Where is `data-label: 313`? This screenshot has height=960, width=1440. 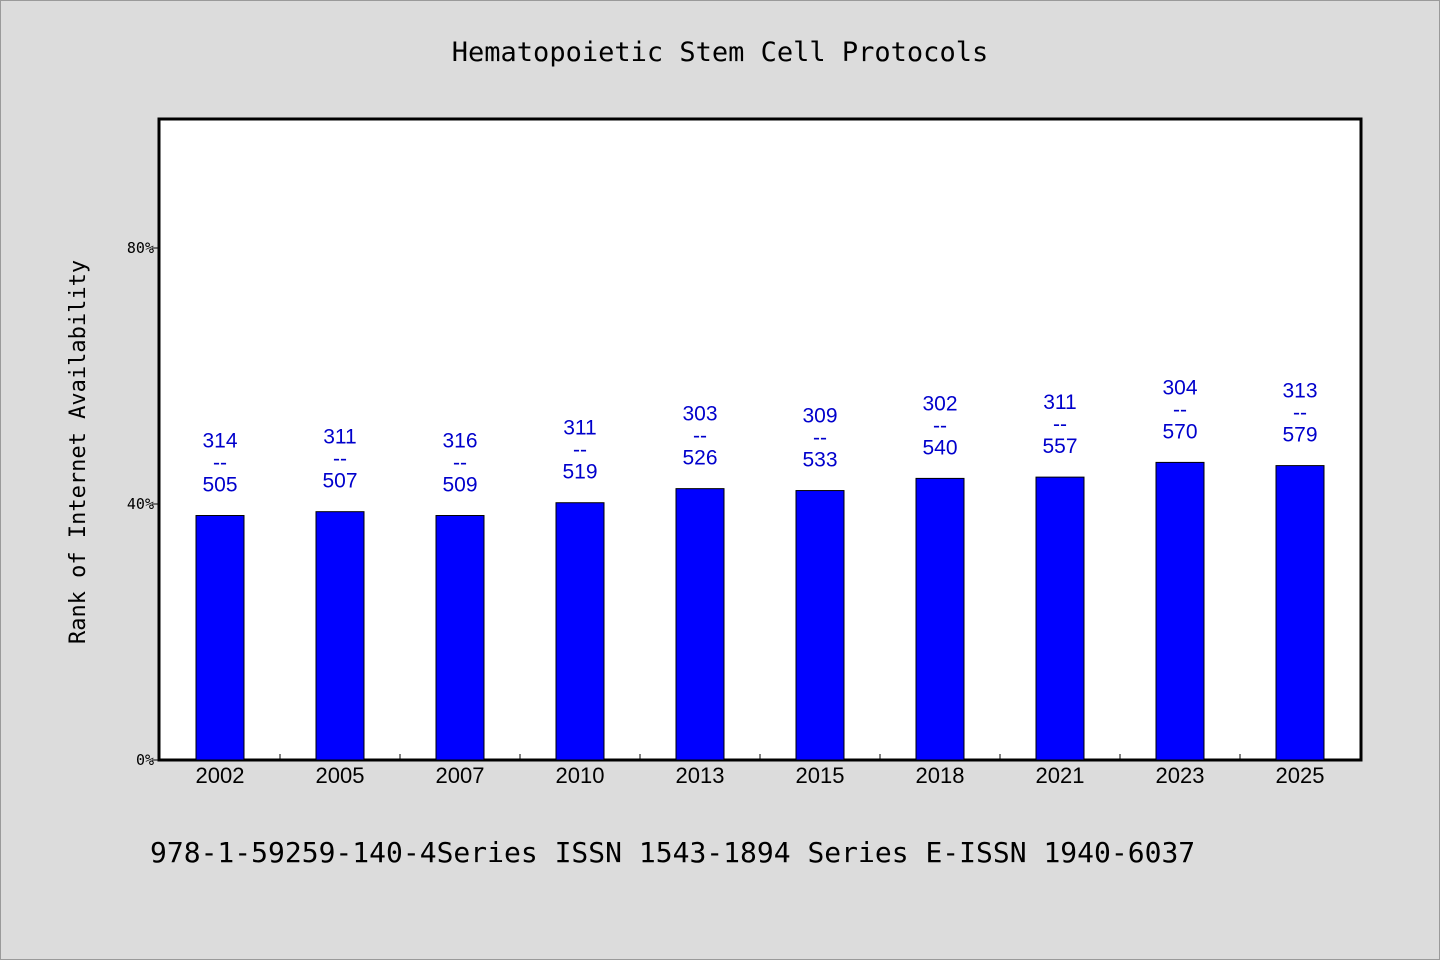 data-label: 313 is located at coordinates (1299, 391).